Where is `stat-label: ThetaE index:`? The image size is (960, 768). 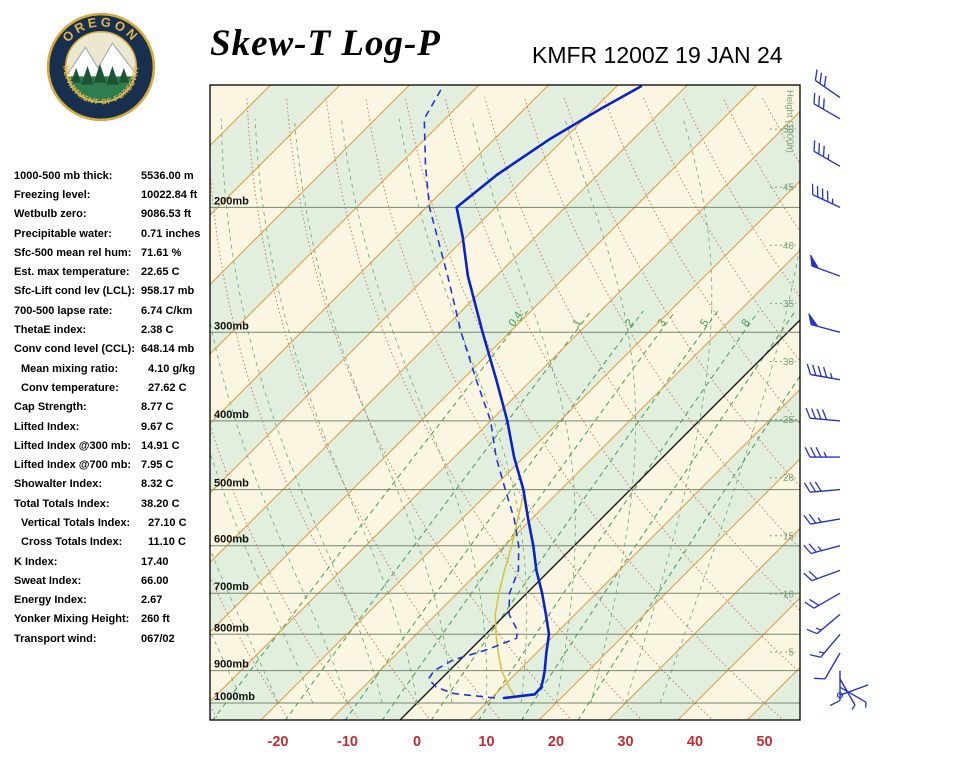
stat-label: ThetaE index: is located at coordinates (50, 330).